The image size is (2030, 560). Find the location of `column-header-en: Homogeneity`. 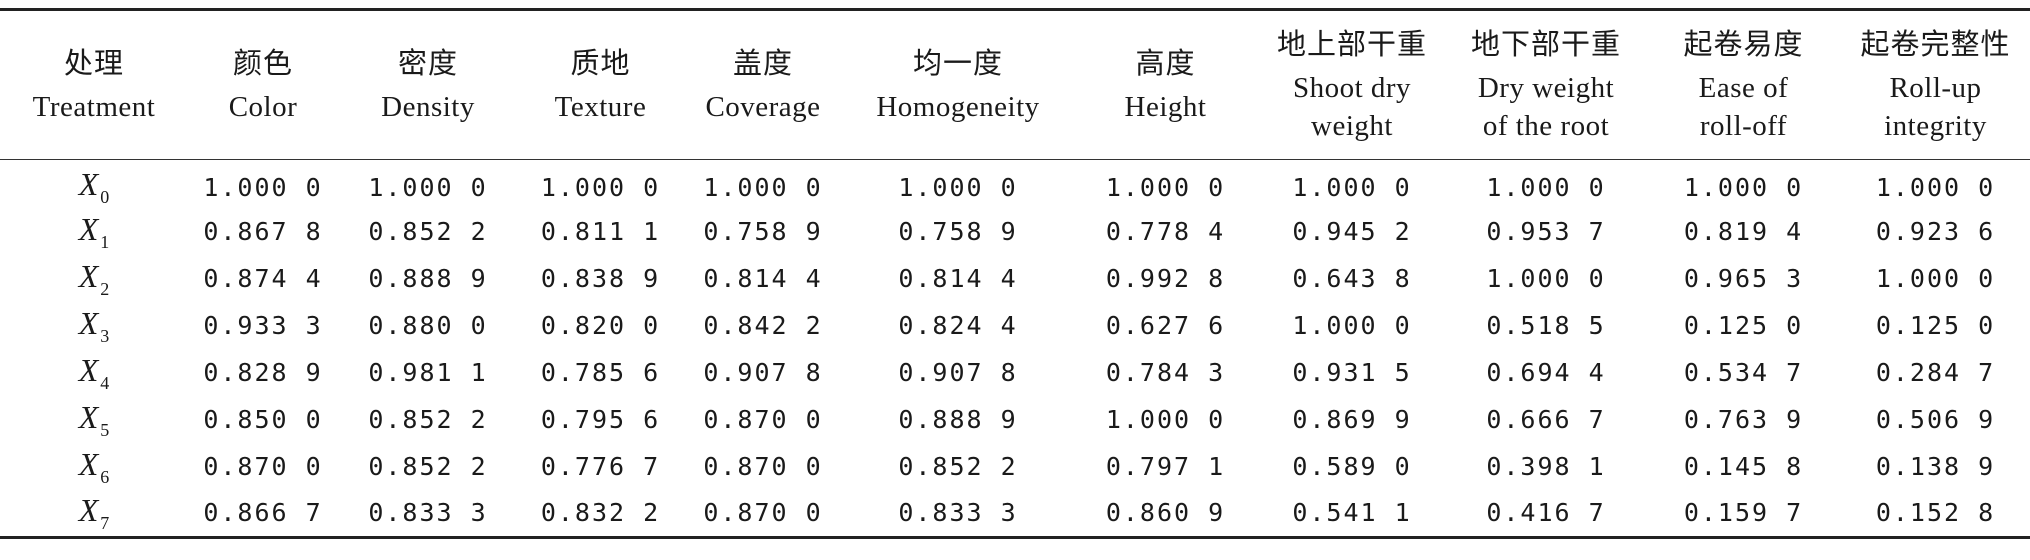

column-header-en: Homogeneity is located at coordinates (958, 107).